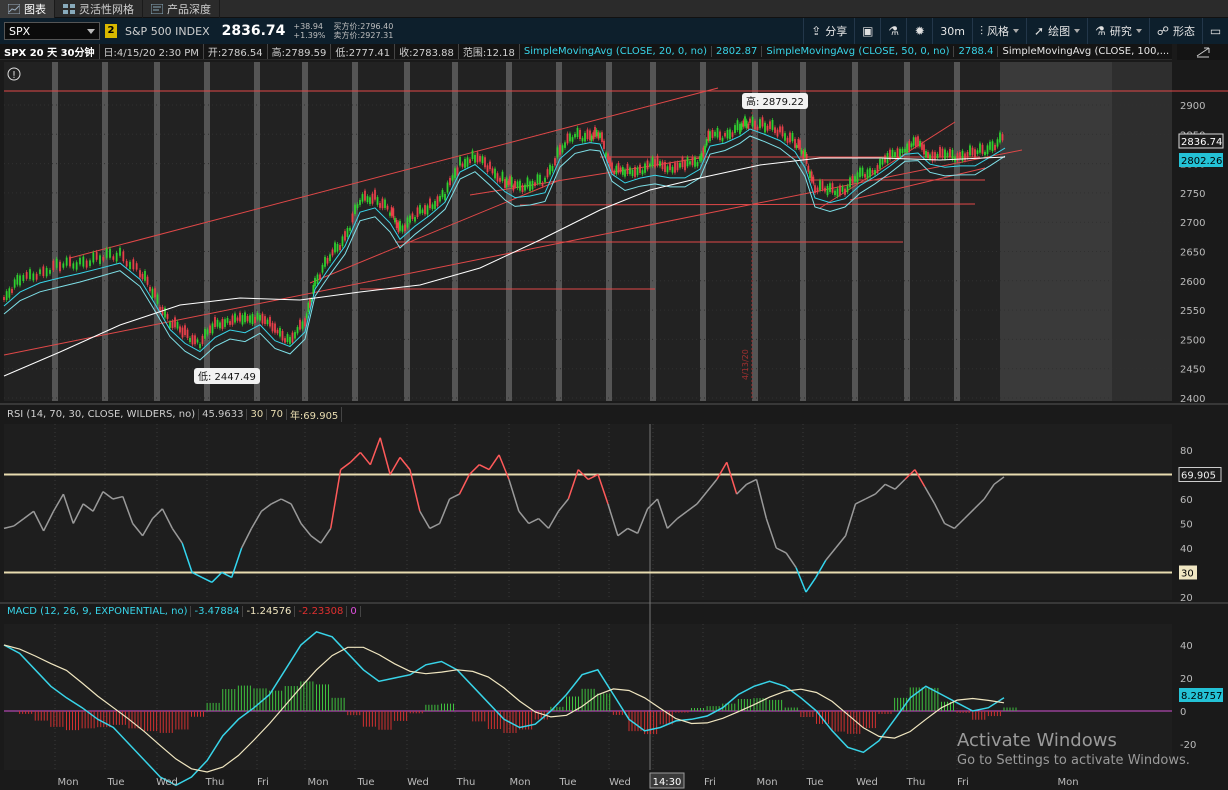  What do you see at coordinates (616, 51) in the screenshot?
I see `sma20-label: SimpleMovingAvg (CLOSE, 20, 0, no)` at bounding box center [616, 51].